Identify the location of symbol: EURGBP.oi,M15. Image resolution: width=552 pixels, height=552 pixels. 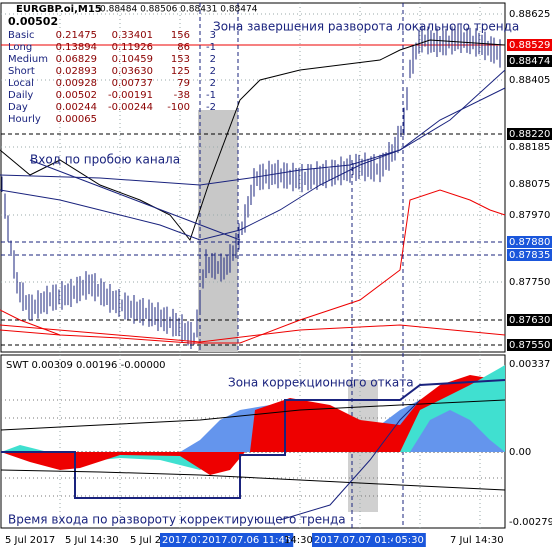
(59, 9).